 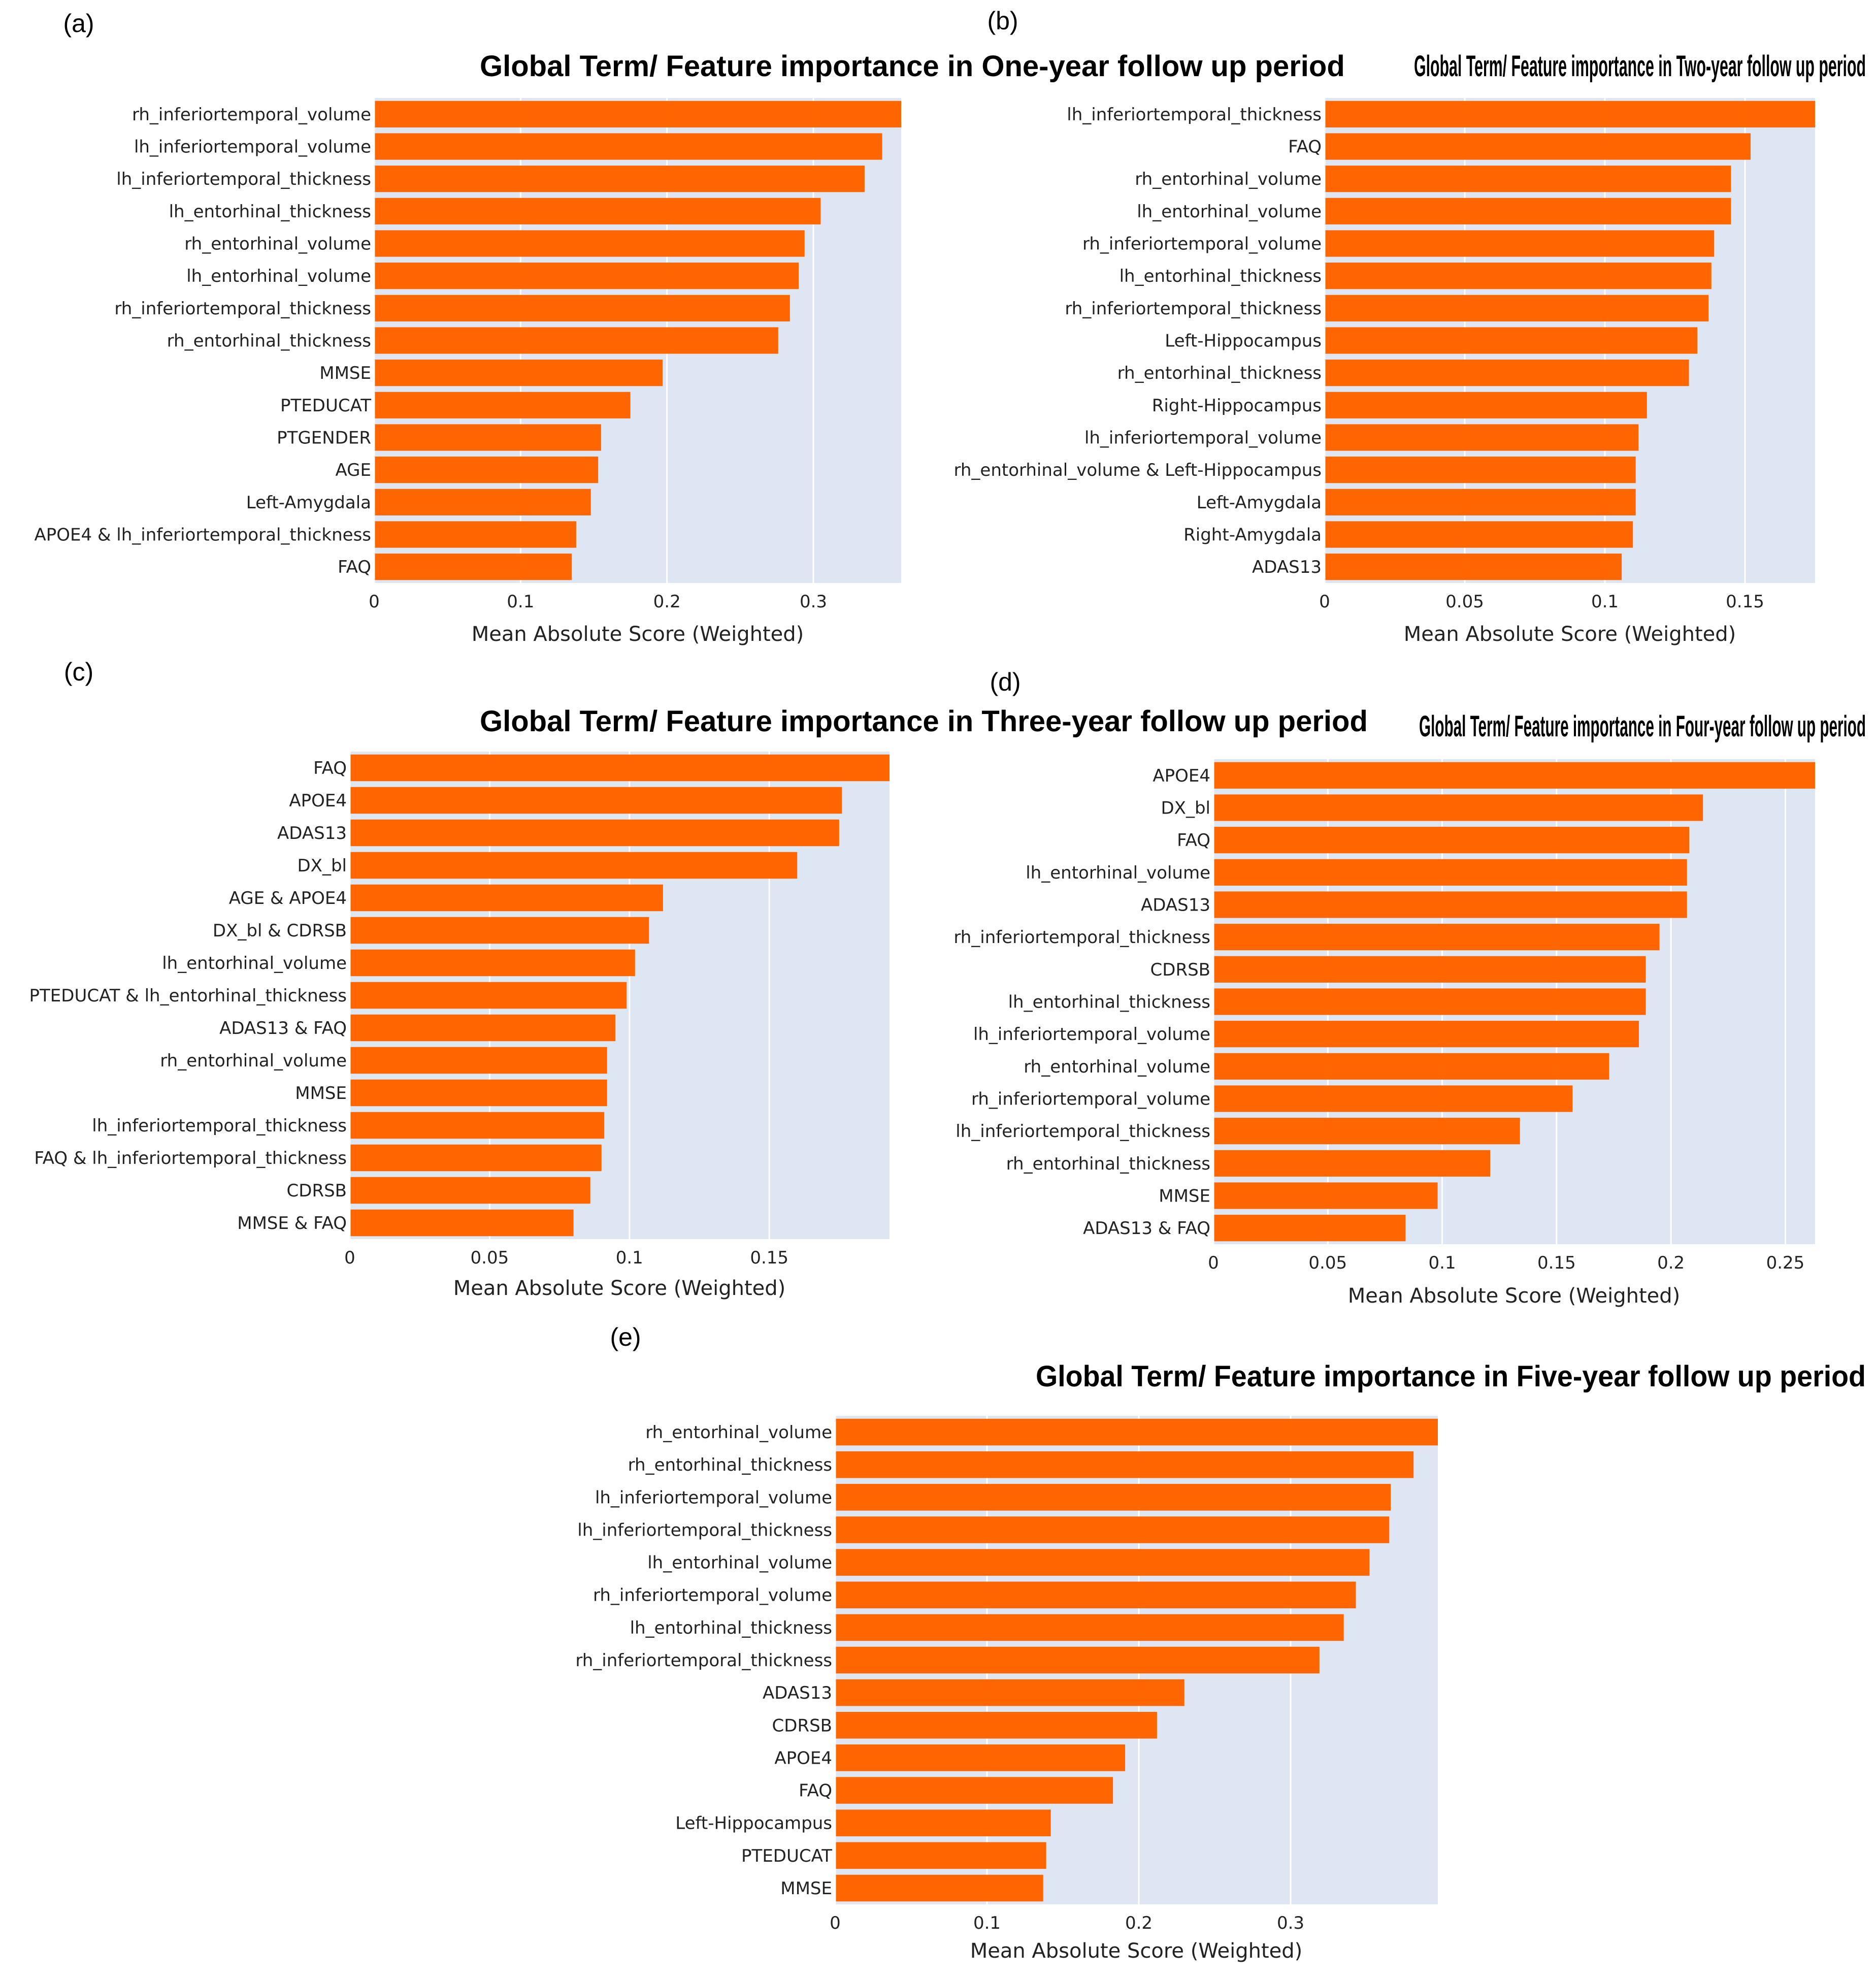 I want to click on panel-label: (d), so click(x=1005, y=682).